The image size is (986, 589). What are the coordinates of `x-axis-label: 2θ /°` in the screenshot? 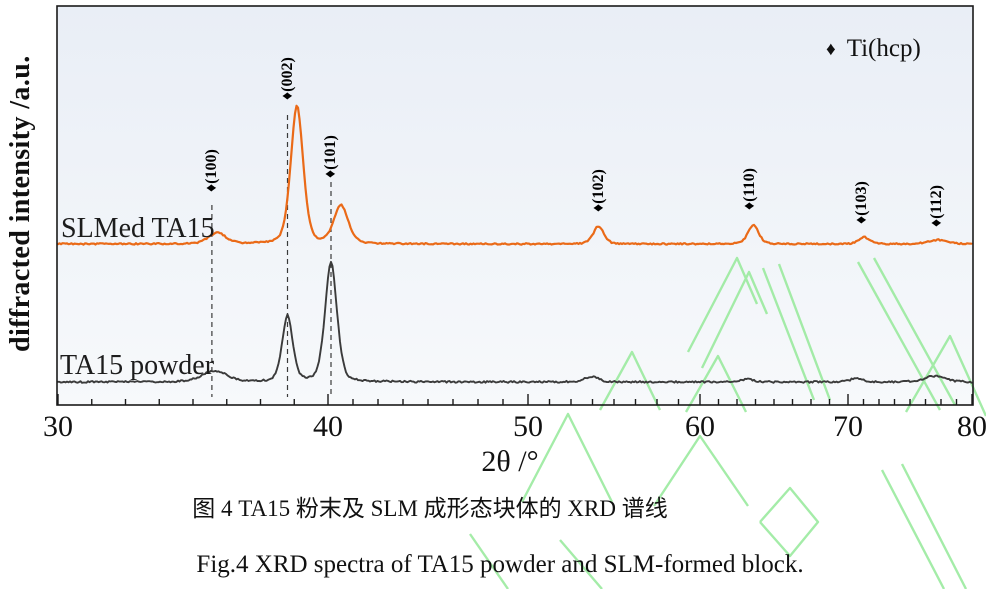 It's located at (510, 461).